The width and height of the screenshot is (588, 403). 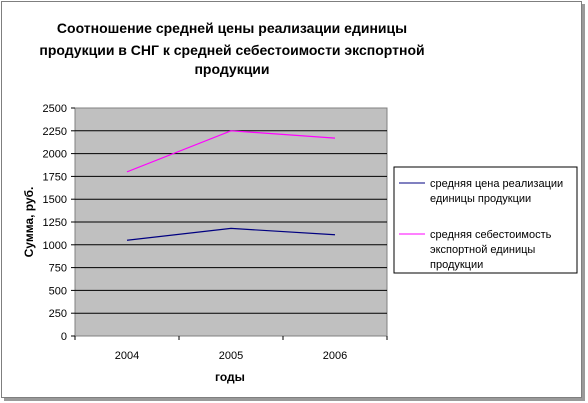 I want to click on y-tick-label: 0, so click(x=64, y=337).